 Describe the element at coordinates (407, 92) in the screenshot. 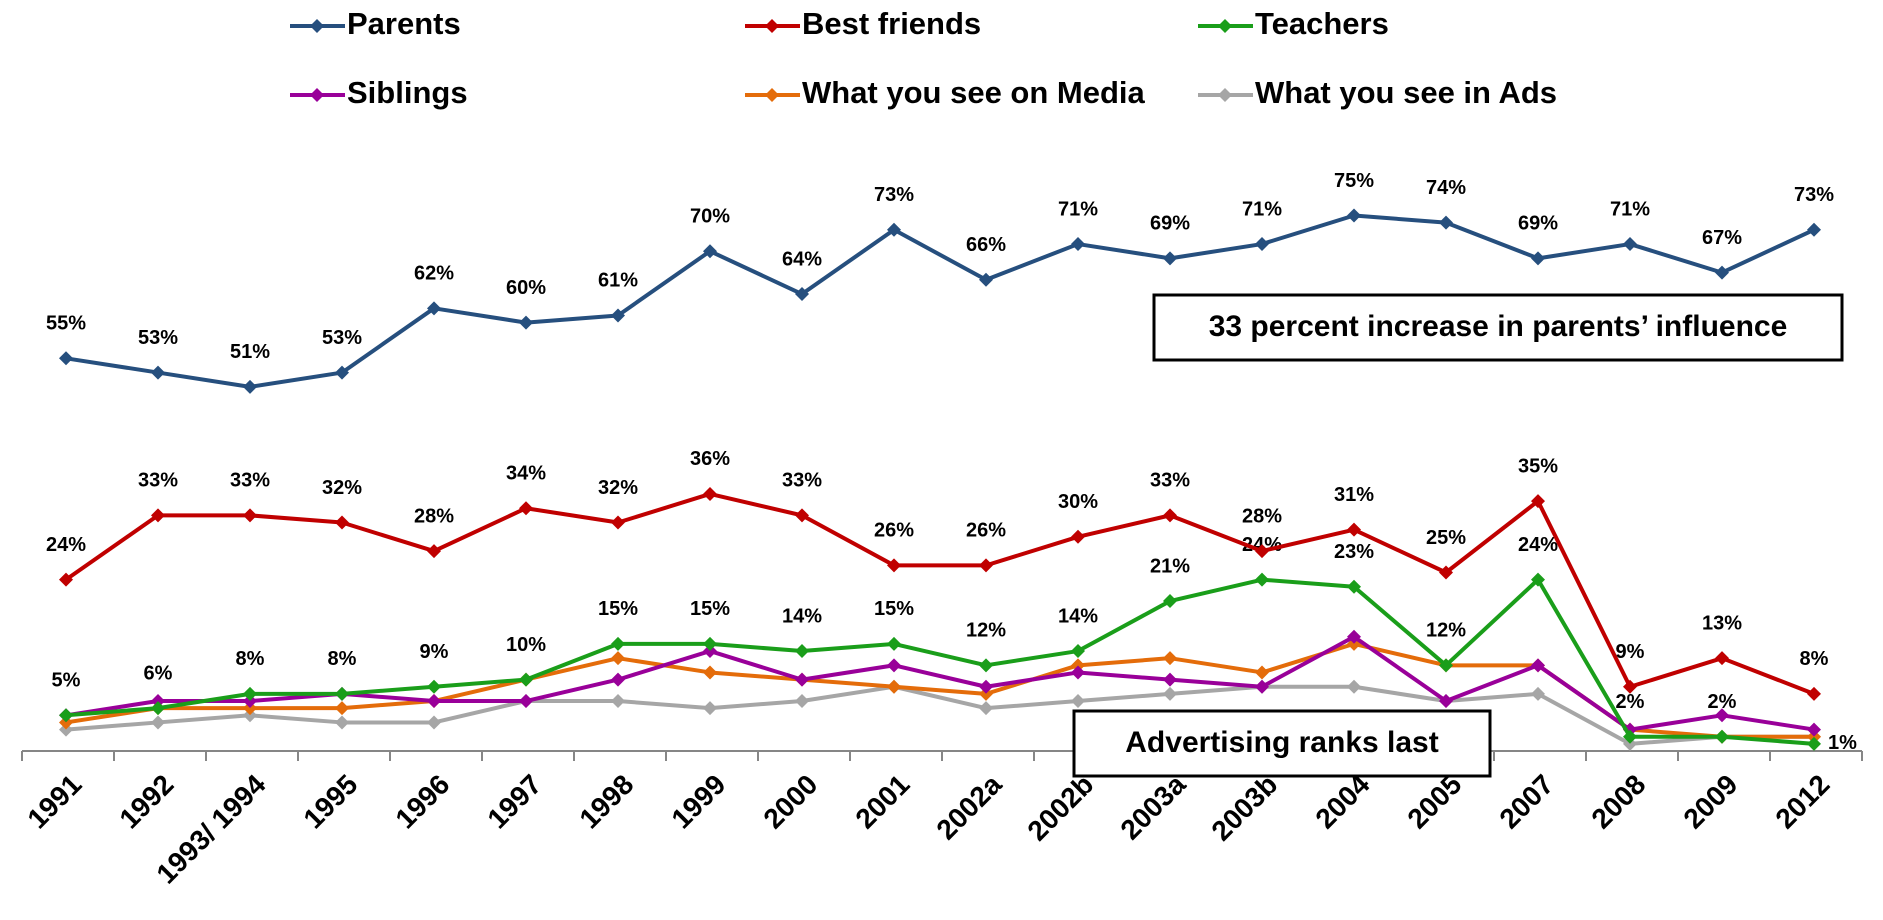

I see `legend-label: Siblings` at that location.